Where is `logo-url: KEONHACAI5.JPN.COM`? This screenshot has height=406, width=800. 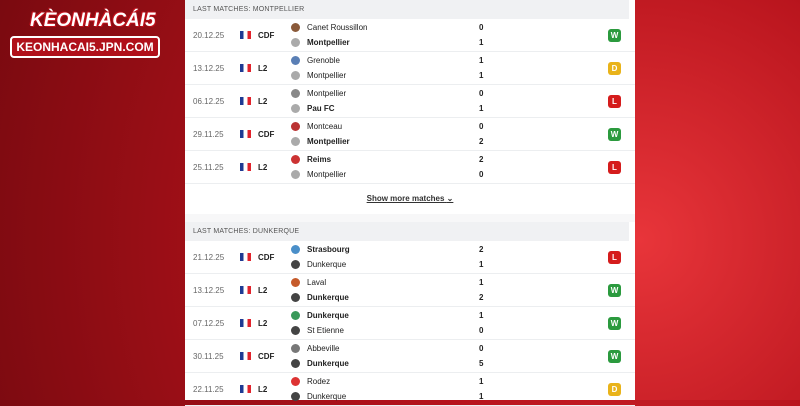 logo-url: KEONHACAI5.JPN.COM is located at coordinates (85, 47).